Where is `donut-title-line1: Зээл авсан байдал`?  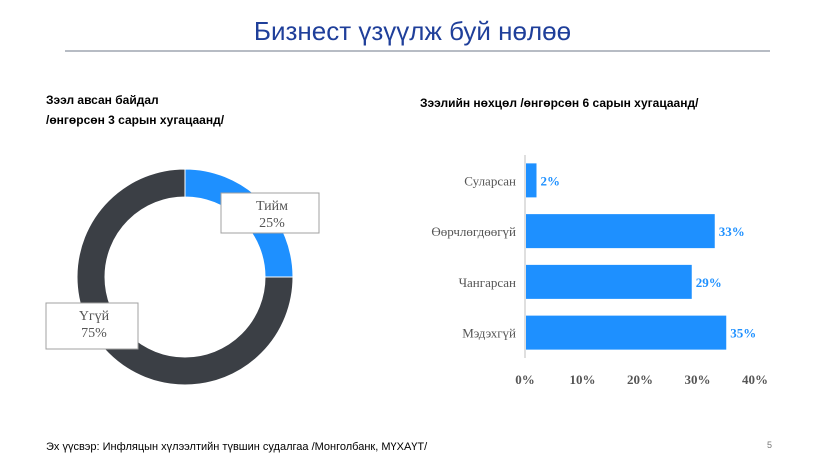
donut-title-line1: Зээл авсан байдал is located at coordinates (102, 100).